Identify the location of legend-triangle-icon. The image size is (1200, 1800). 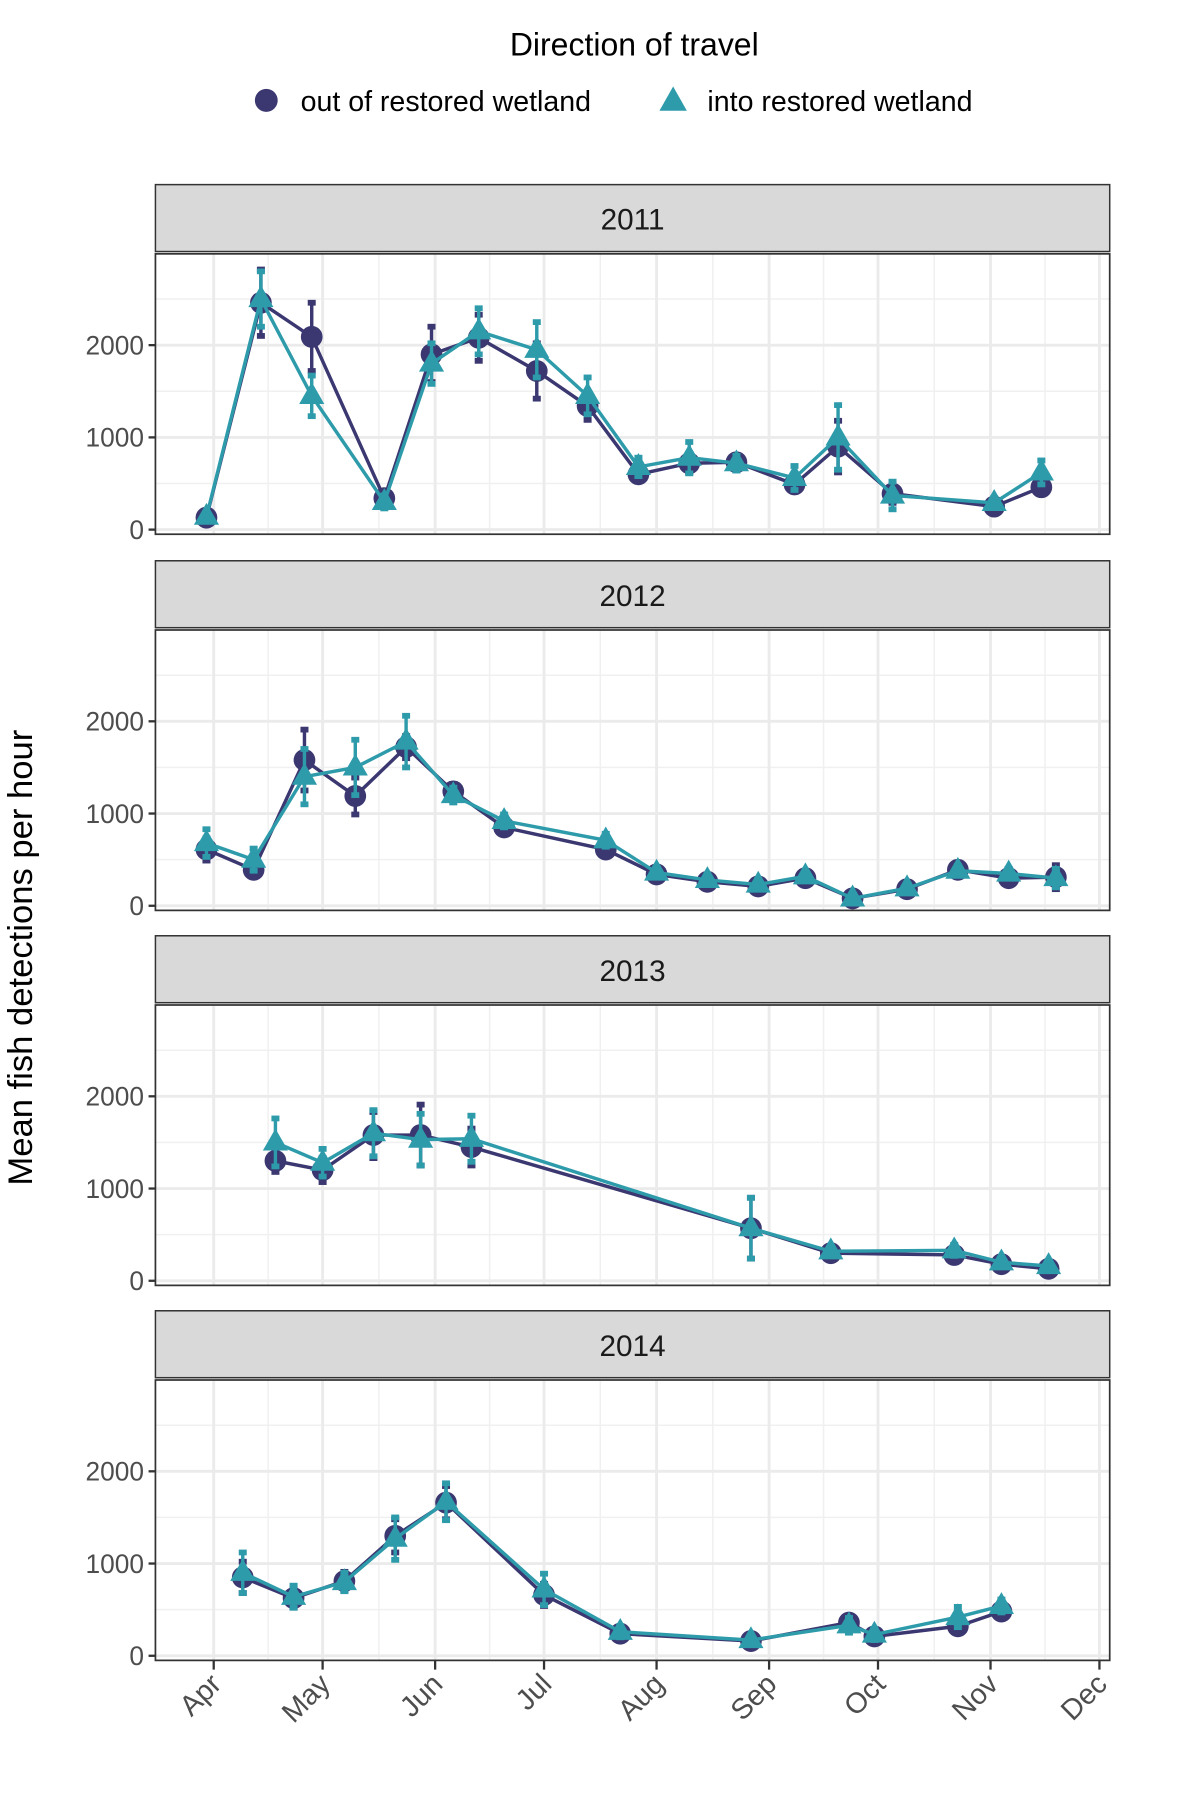
(673, 98).